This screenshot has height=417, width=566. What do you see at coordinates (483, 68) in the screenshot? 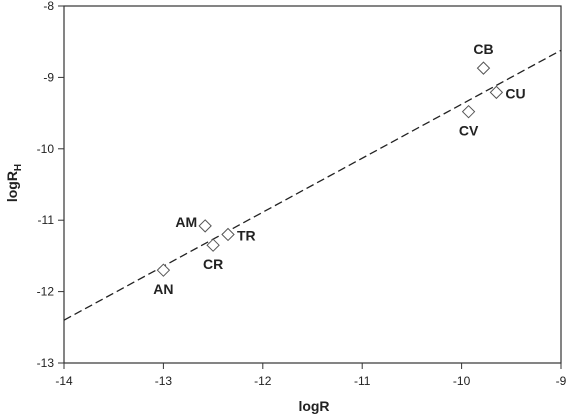
I see `data-point-cb` at bounding box center [483, 68].